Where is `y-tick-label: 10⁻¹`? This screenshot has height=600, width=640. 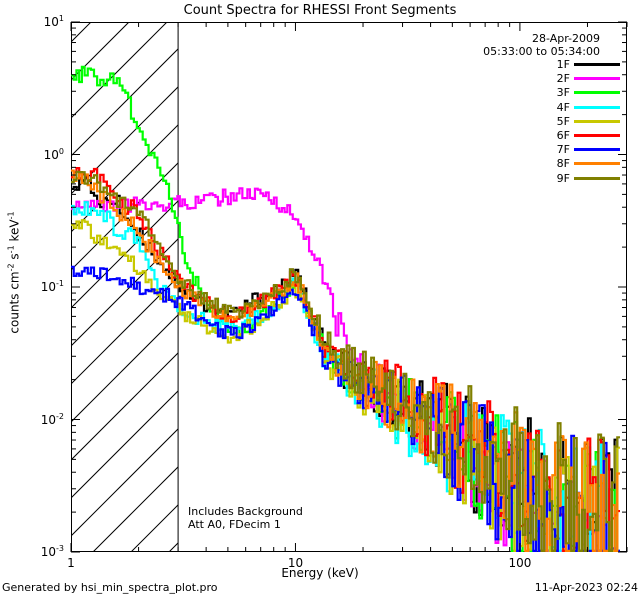 y-tick-label: 10⁻¹ is located at coordinates (52, 286).